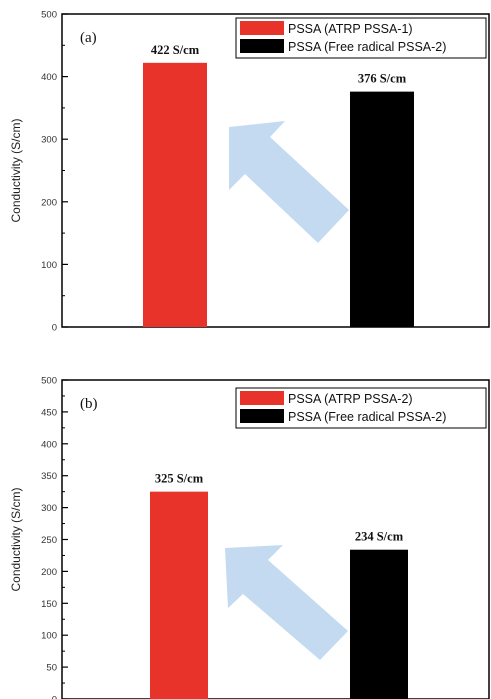 Image resolution: width=491 pixels, height=699 pixels. I want to click on bar-data-label: 325 S/cm, so click(179, 479).